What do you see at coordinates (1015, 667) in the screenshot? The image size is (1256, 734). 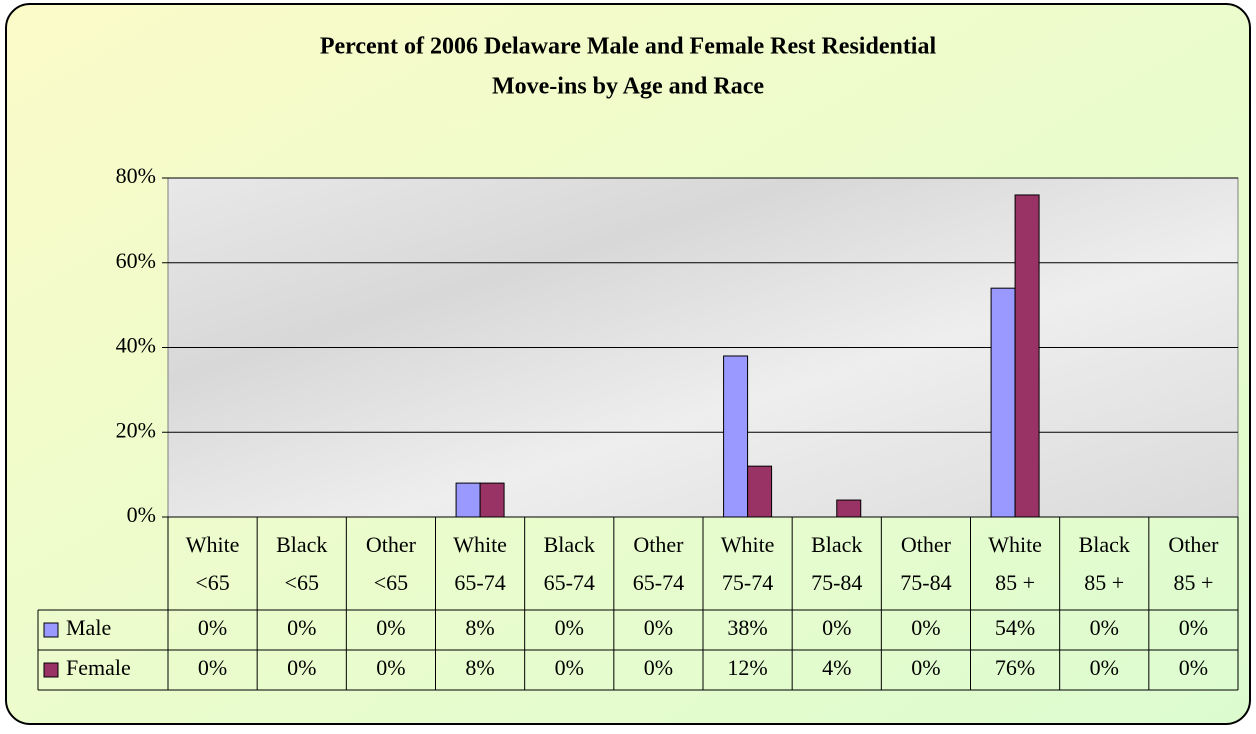 I see `table-value: 76%` at bounding box center [1015, 667].